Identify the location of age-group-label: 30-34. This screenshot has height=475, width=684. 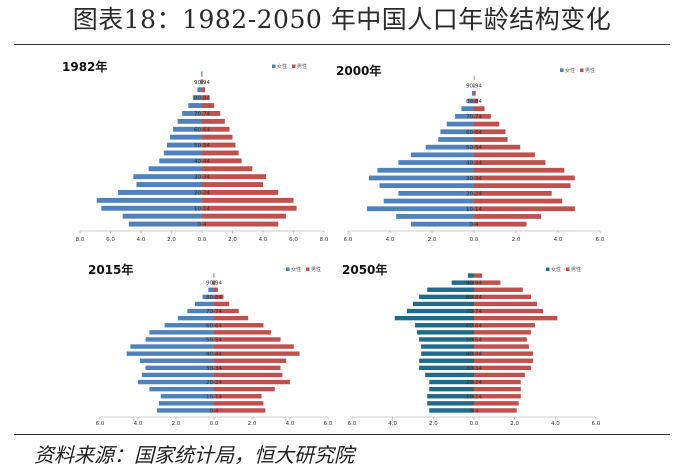
(214, 369).